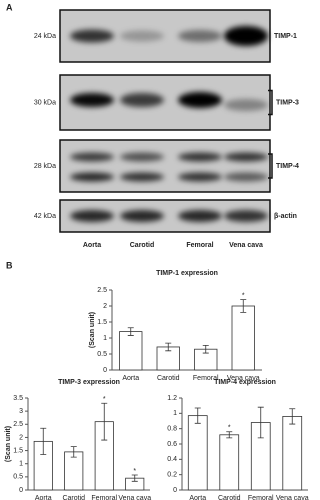 Image resolution: width=320 pixels, height=500 pixels. I want to click on protein-label: TIMP-3, so click(287, 102).